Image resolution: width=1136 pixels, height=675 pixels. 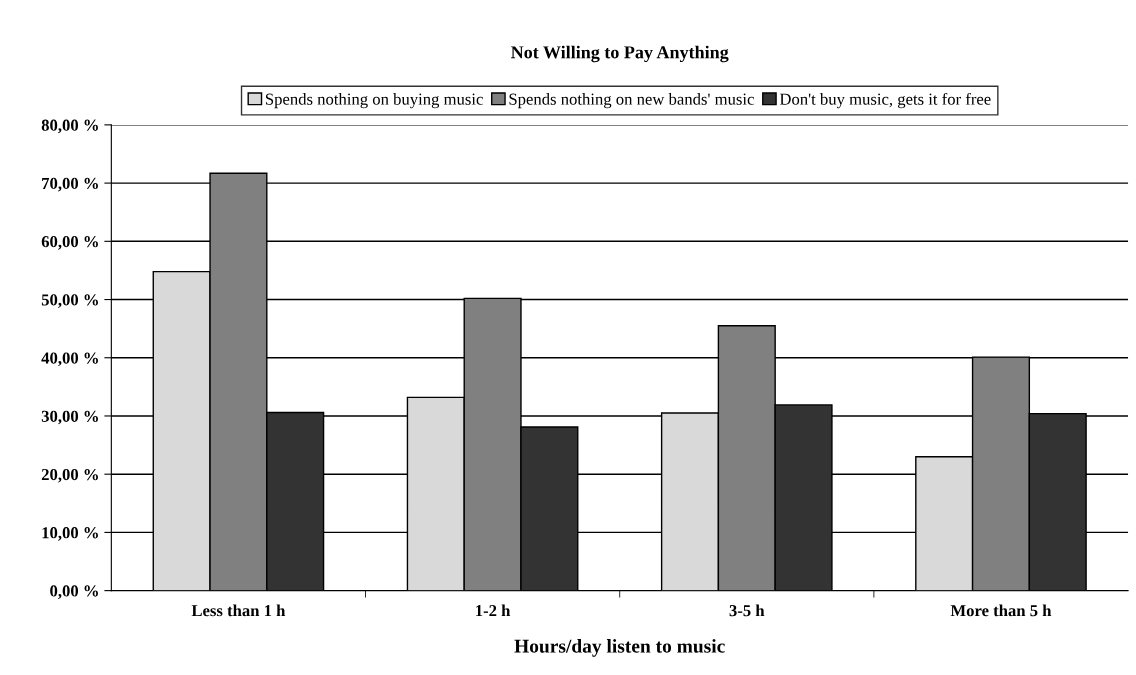 What do you see at coordinates (69, 475) in the screenshot?
I see `y-tick-label: 20,00 %` at bounding box center [69, 475].